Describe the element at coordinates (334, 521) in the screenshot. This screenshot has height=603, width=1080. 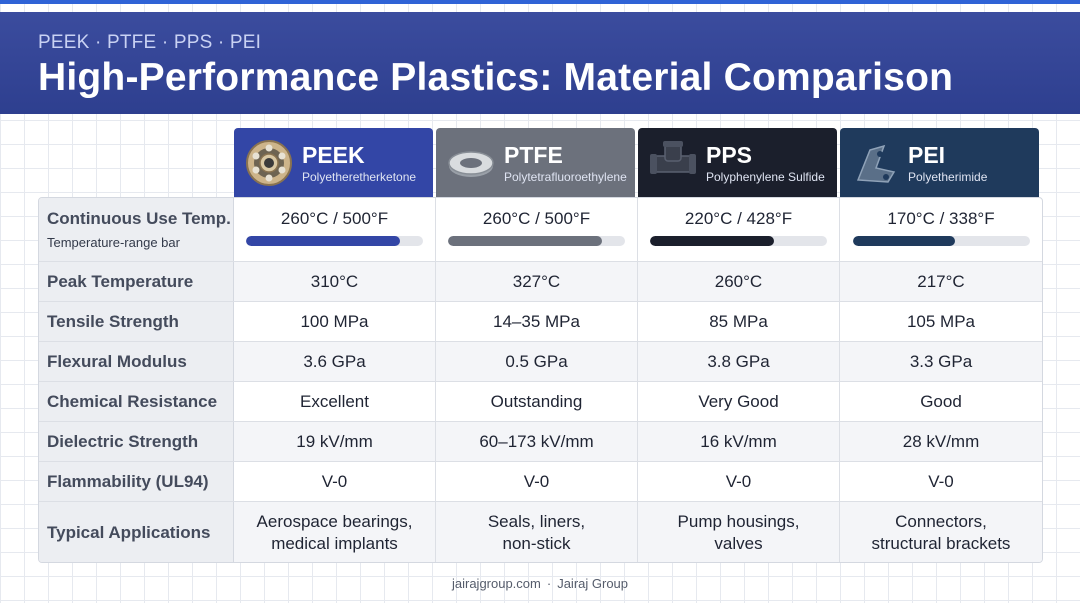
I see `cell-line: Aerospace bearings,` at that location.